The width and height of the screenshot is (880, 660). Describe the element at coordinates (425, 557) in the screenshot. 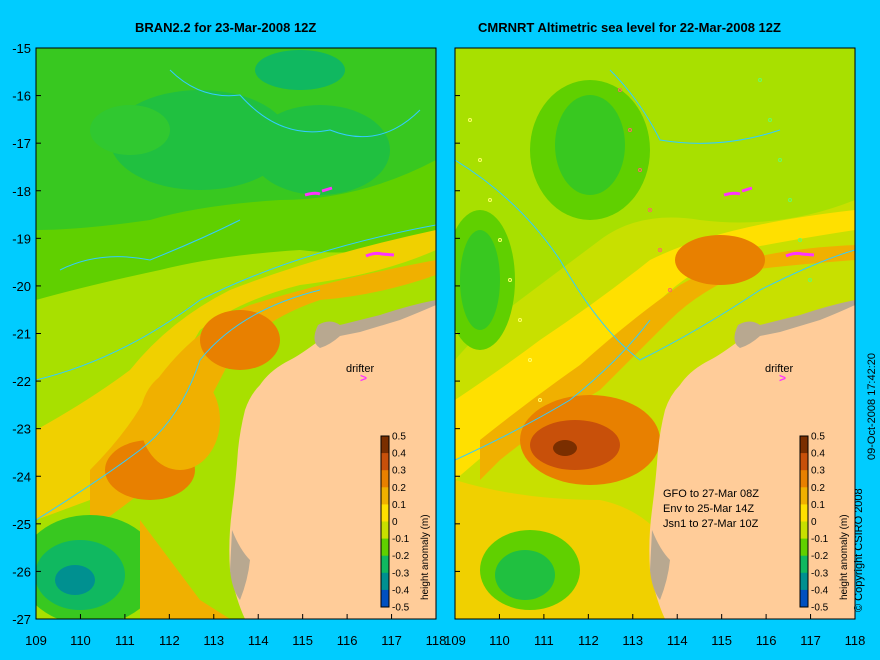

I see `left-colorbar-label: height anomaly (m)` at that location.